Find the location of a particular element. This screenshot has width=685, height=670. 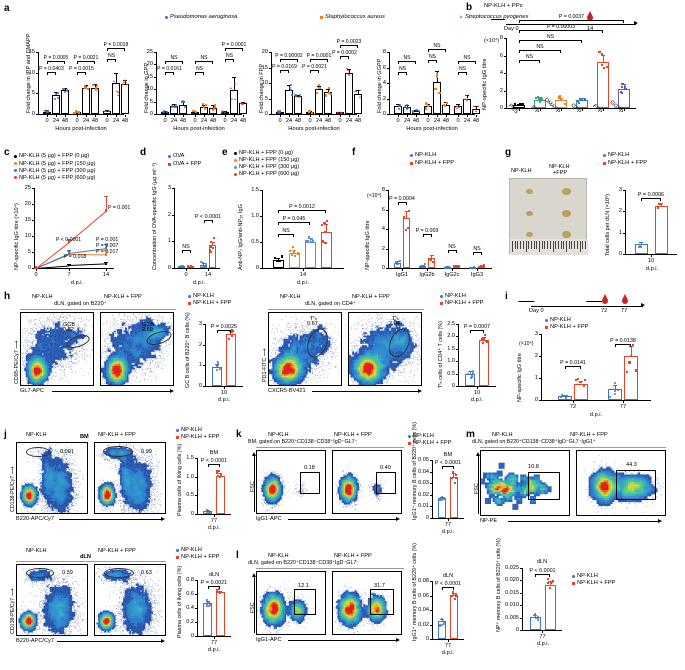

panel-m-xarrow is located at coordinates (584, 521).